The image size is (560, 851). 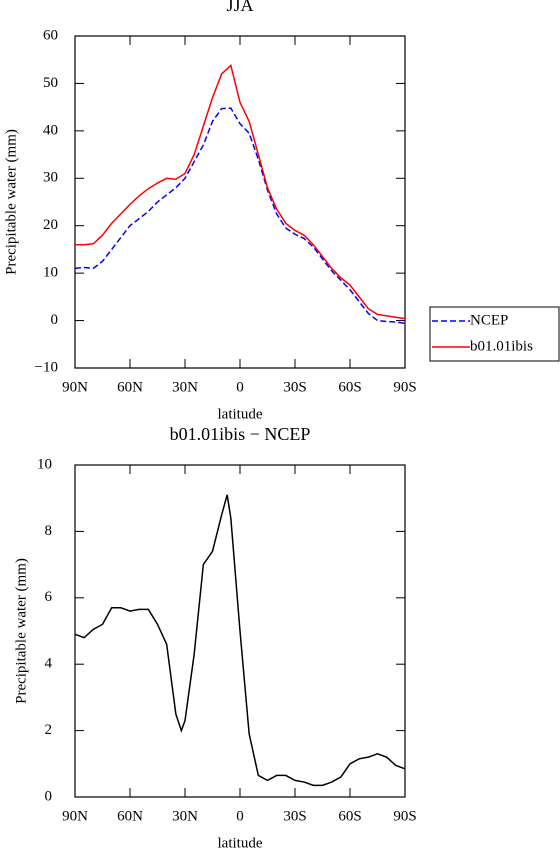 I want to click on y-tick-label: 40, so click(x=50, y=130).